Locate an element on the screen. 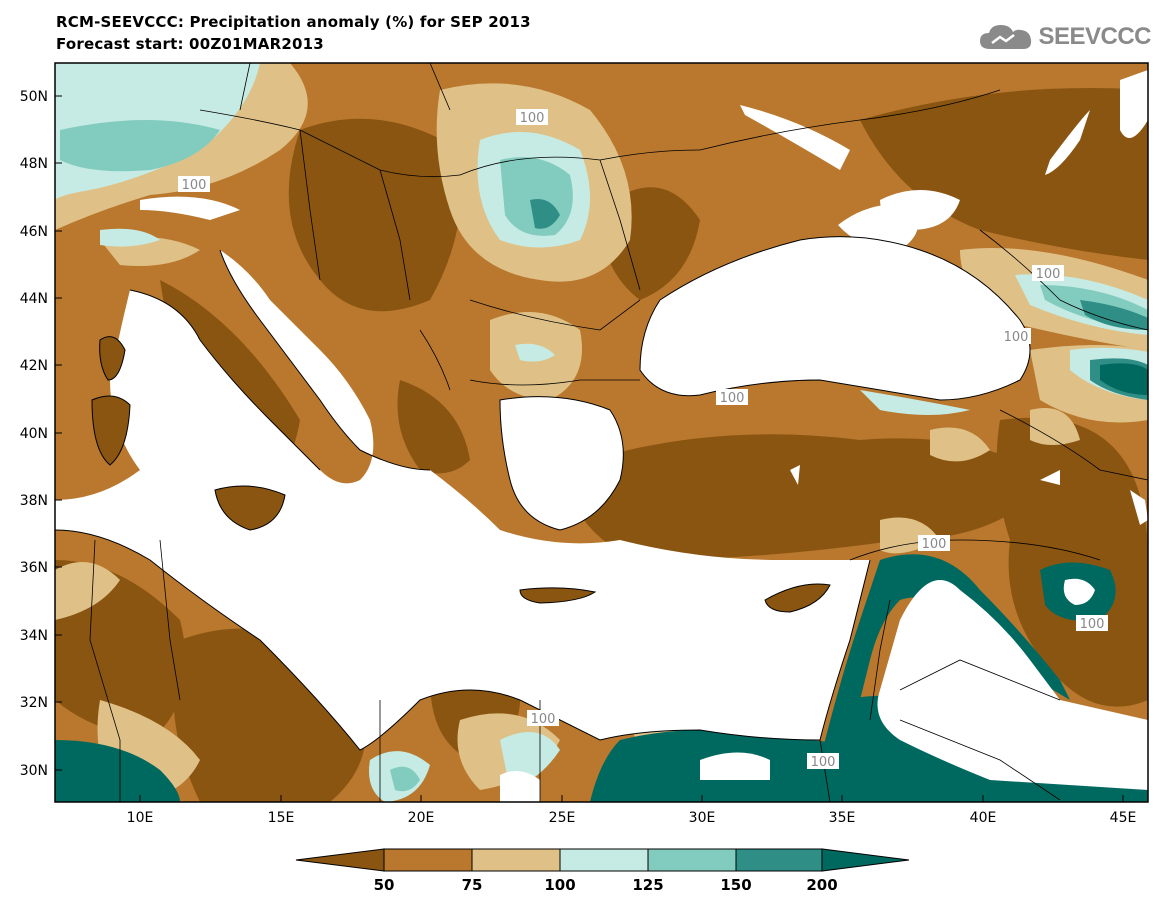 Image resolution: width=1165 pixels, height=911 pixels. lon-tick-15E: 15E is located at coordinates (281, 810).